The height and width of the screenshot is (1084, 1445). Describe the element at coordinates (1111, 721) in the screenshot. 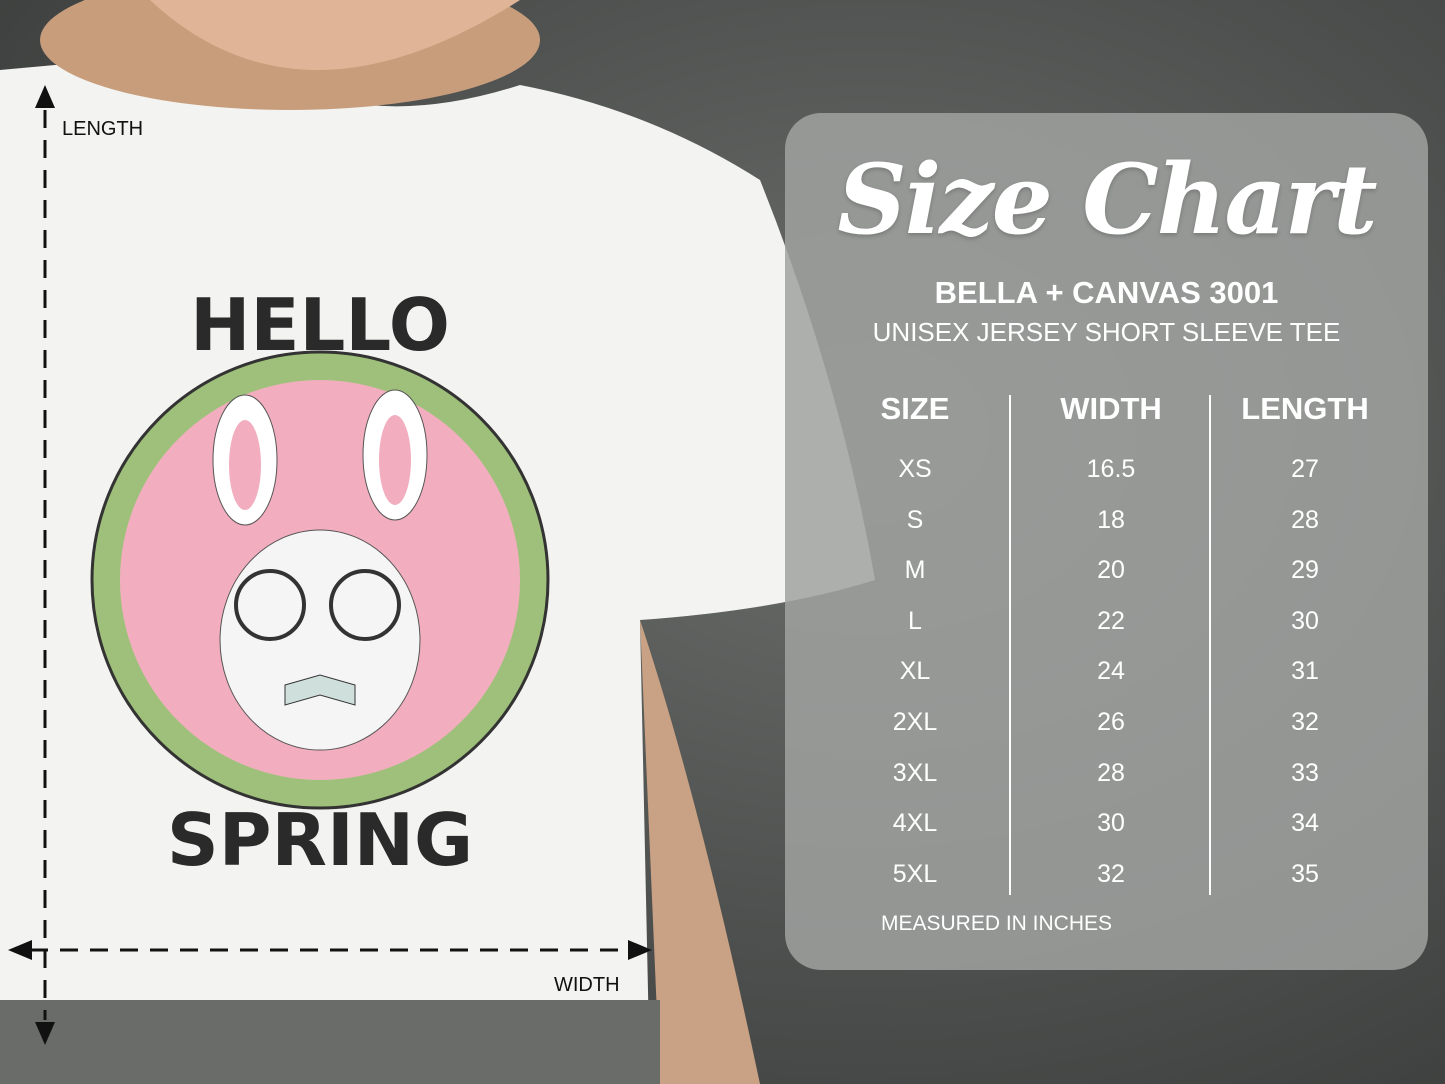

I see `table-cell: 26` at that location.